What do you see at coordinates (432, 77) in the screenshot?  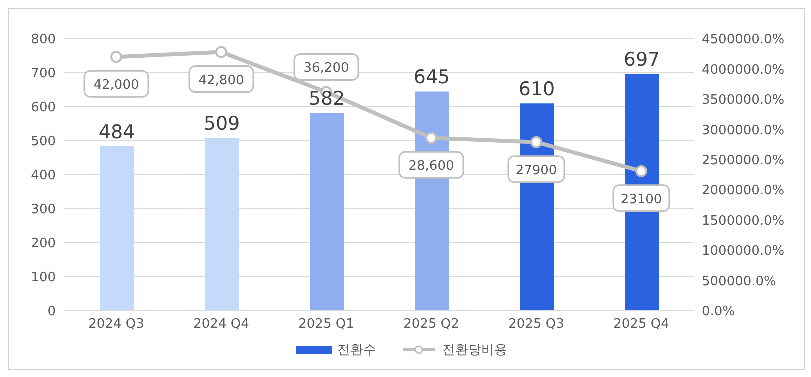 I see `data-label: 645` at bounding box center [432, 77].